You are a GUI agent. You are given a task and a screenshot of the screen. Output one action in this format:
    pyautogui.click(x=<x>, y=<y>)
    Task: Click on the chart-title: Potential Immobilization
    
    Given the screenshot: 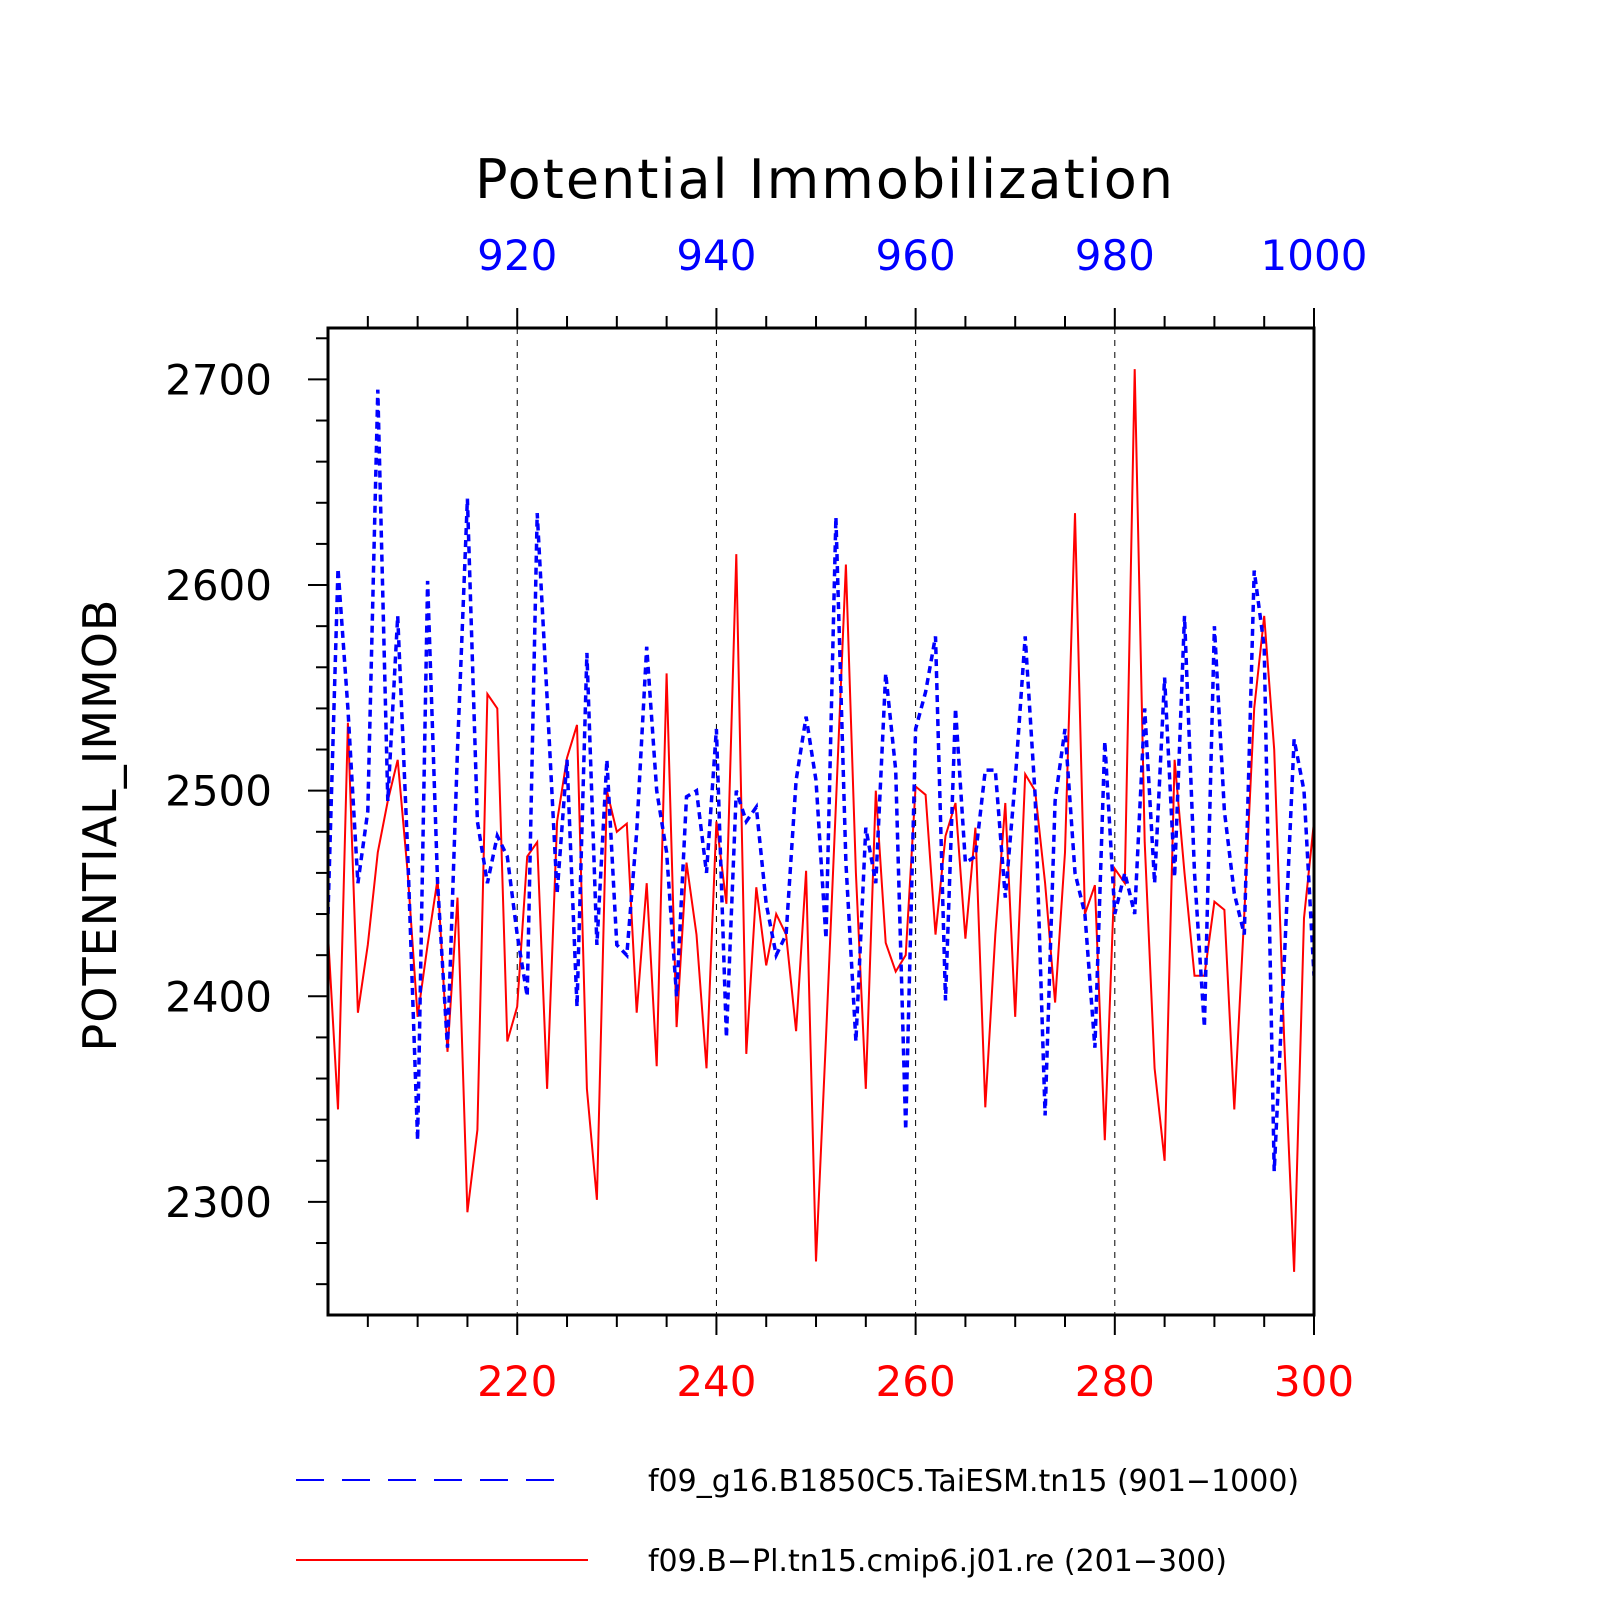 What is the action you would take?
    pyautogui.click(x=825, y=179)
    